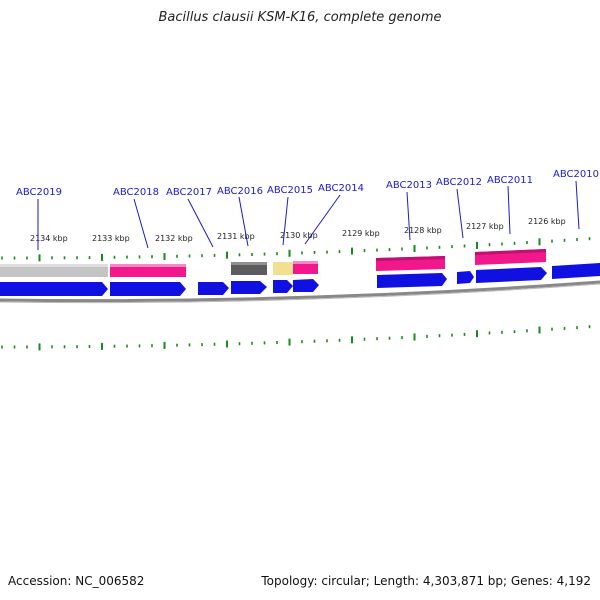  What do you see at coordinates (54, 270) in the screenshot?
I see `feature-grey` at bounding box center [54, 270].